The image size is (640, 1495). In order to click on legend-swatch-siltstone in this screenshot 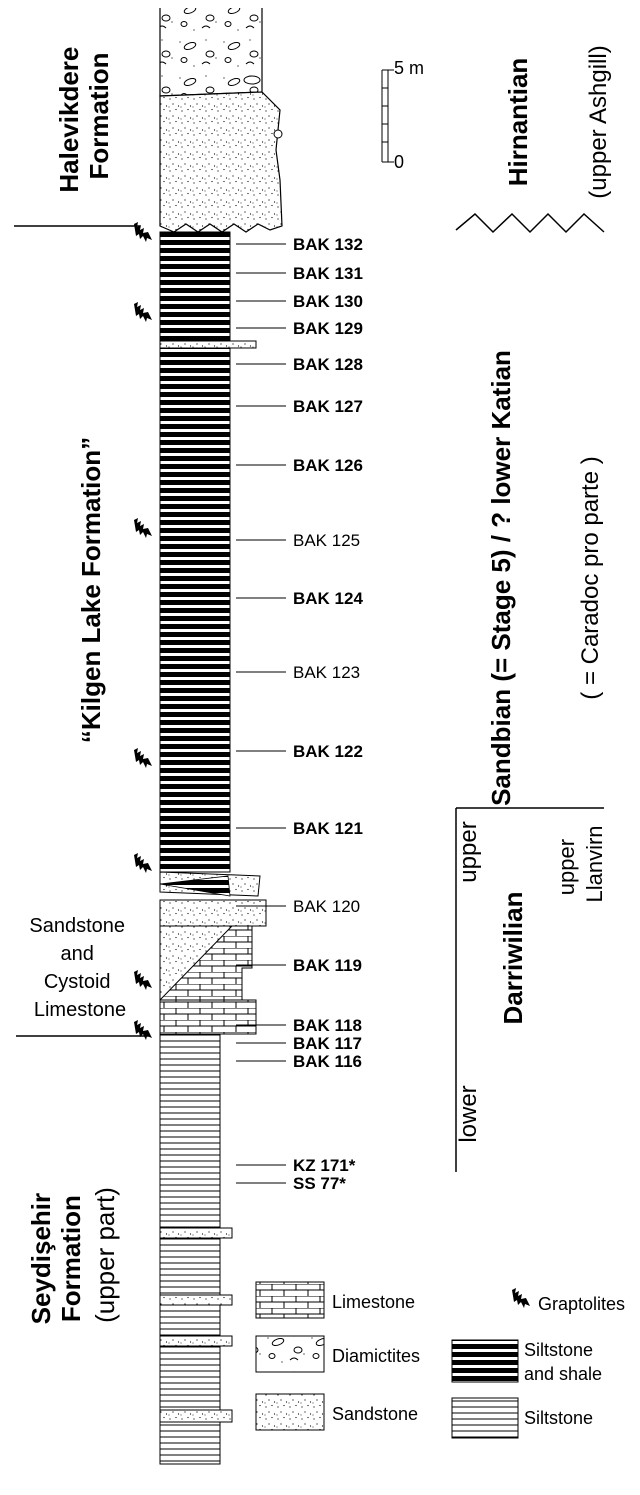, I will do `click(485, 1418)`.